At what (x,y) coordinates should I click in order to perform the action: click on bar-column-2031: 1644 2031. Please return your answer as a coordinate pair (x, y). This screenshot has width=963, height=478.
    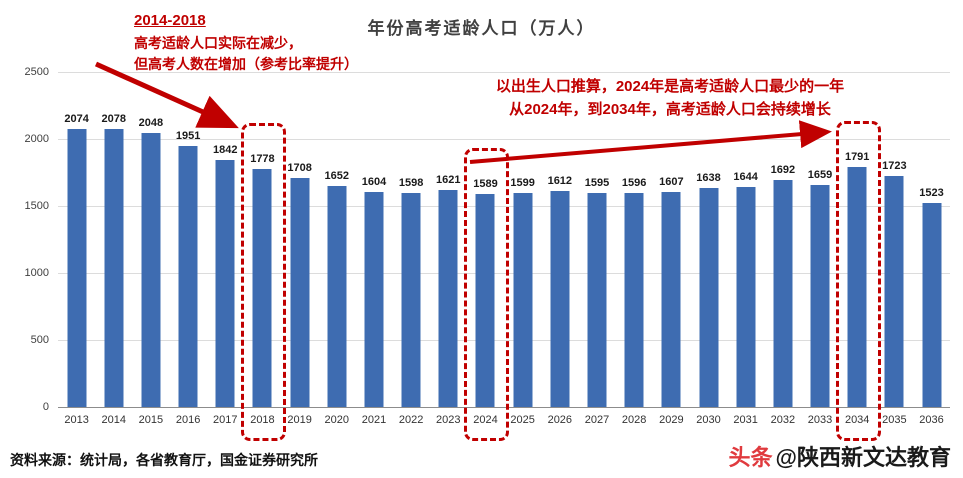
    Looking at the image, I should click on (745, 249).